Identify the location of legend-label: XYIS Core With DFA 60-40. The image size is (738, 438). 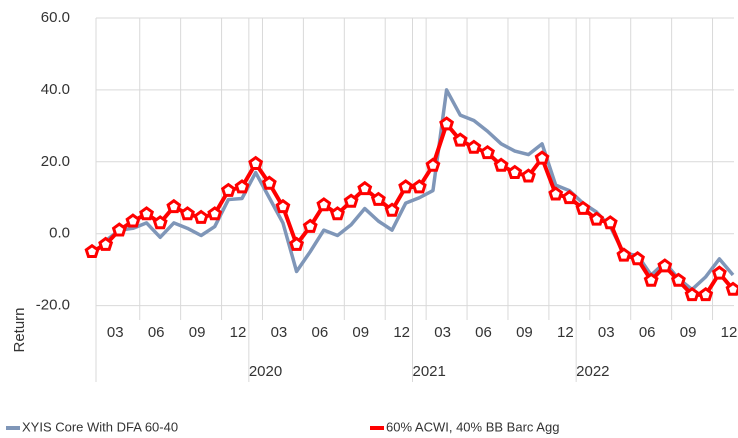
(100, 426).